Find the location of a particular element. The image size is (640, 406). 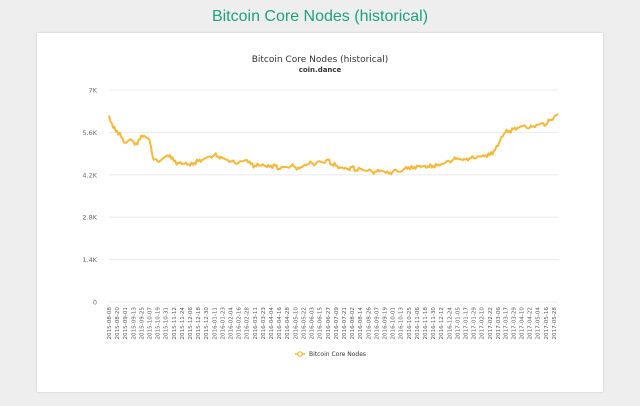

x-tick-label: 2017-01-17 is located at coordinates (466, 323).